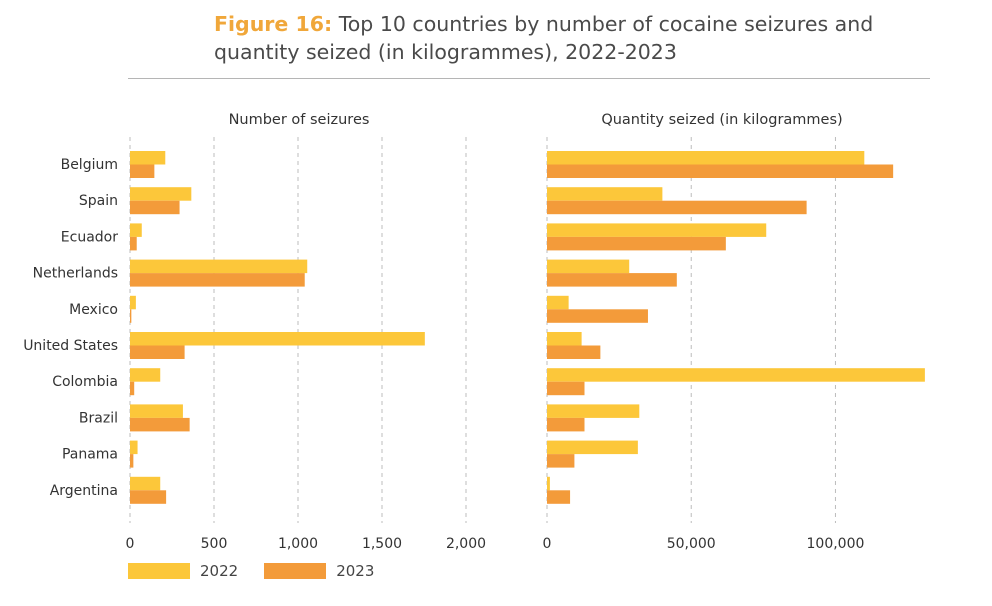 This screenshot has height=606, width=992. Describe the element at coordinates (219, 571) in the screenshot. I see `legend-label-2022: 2022` at that location.